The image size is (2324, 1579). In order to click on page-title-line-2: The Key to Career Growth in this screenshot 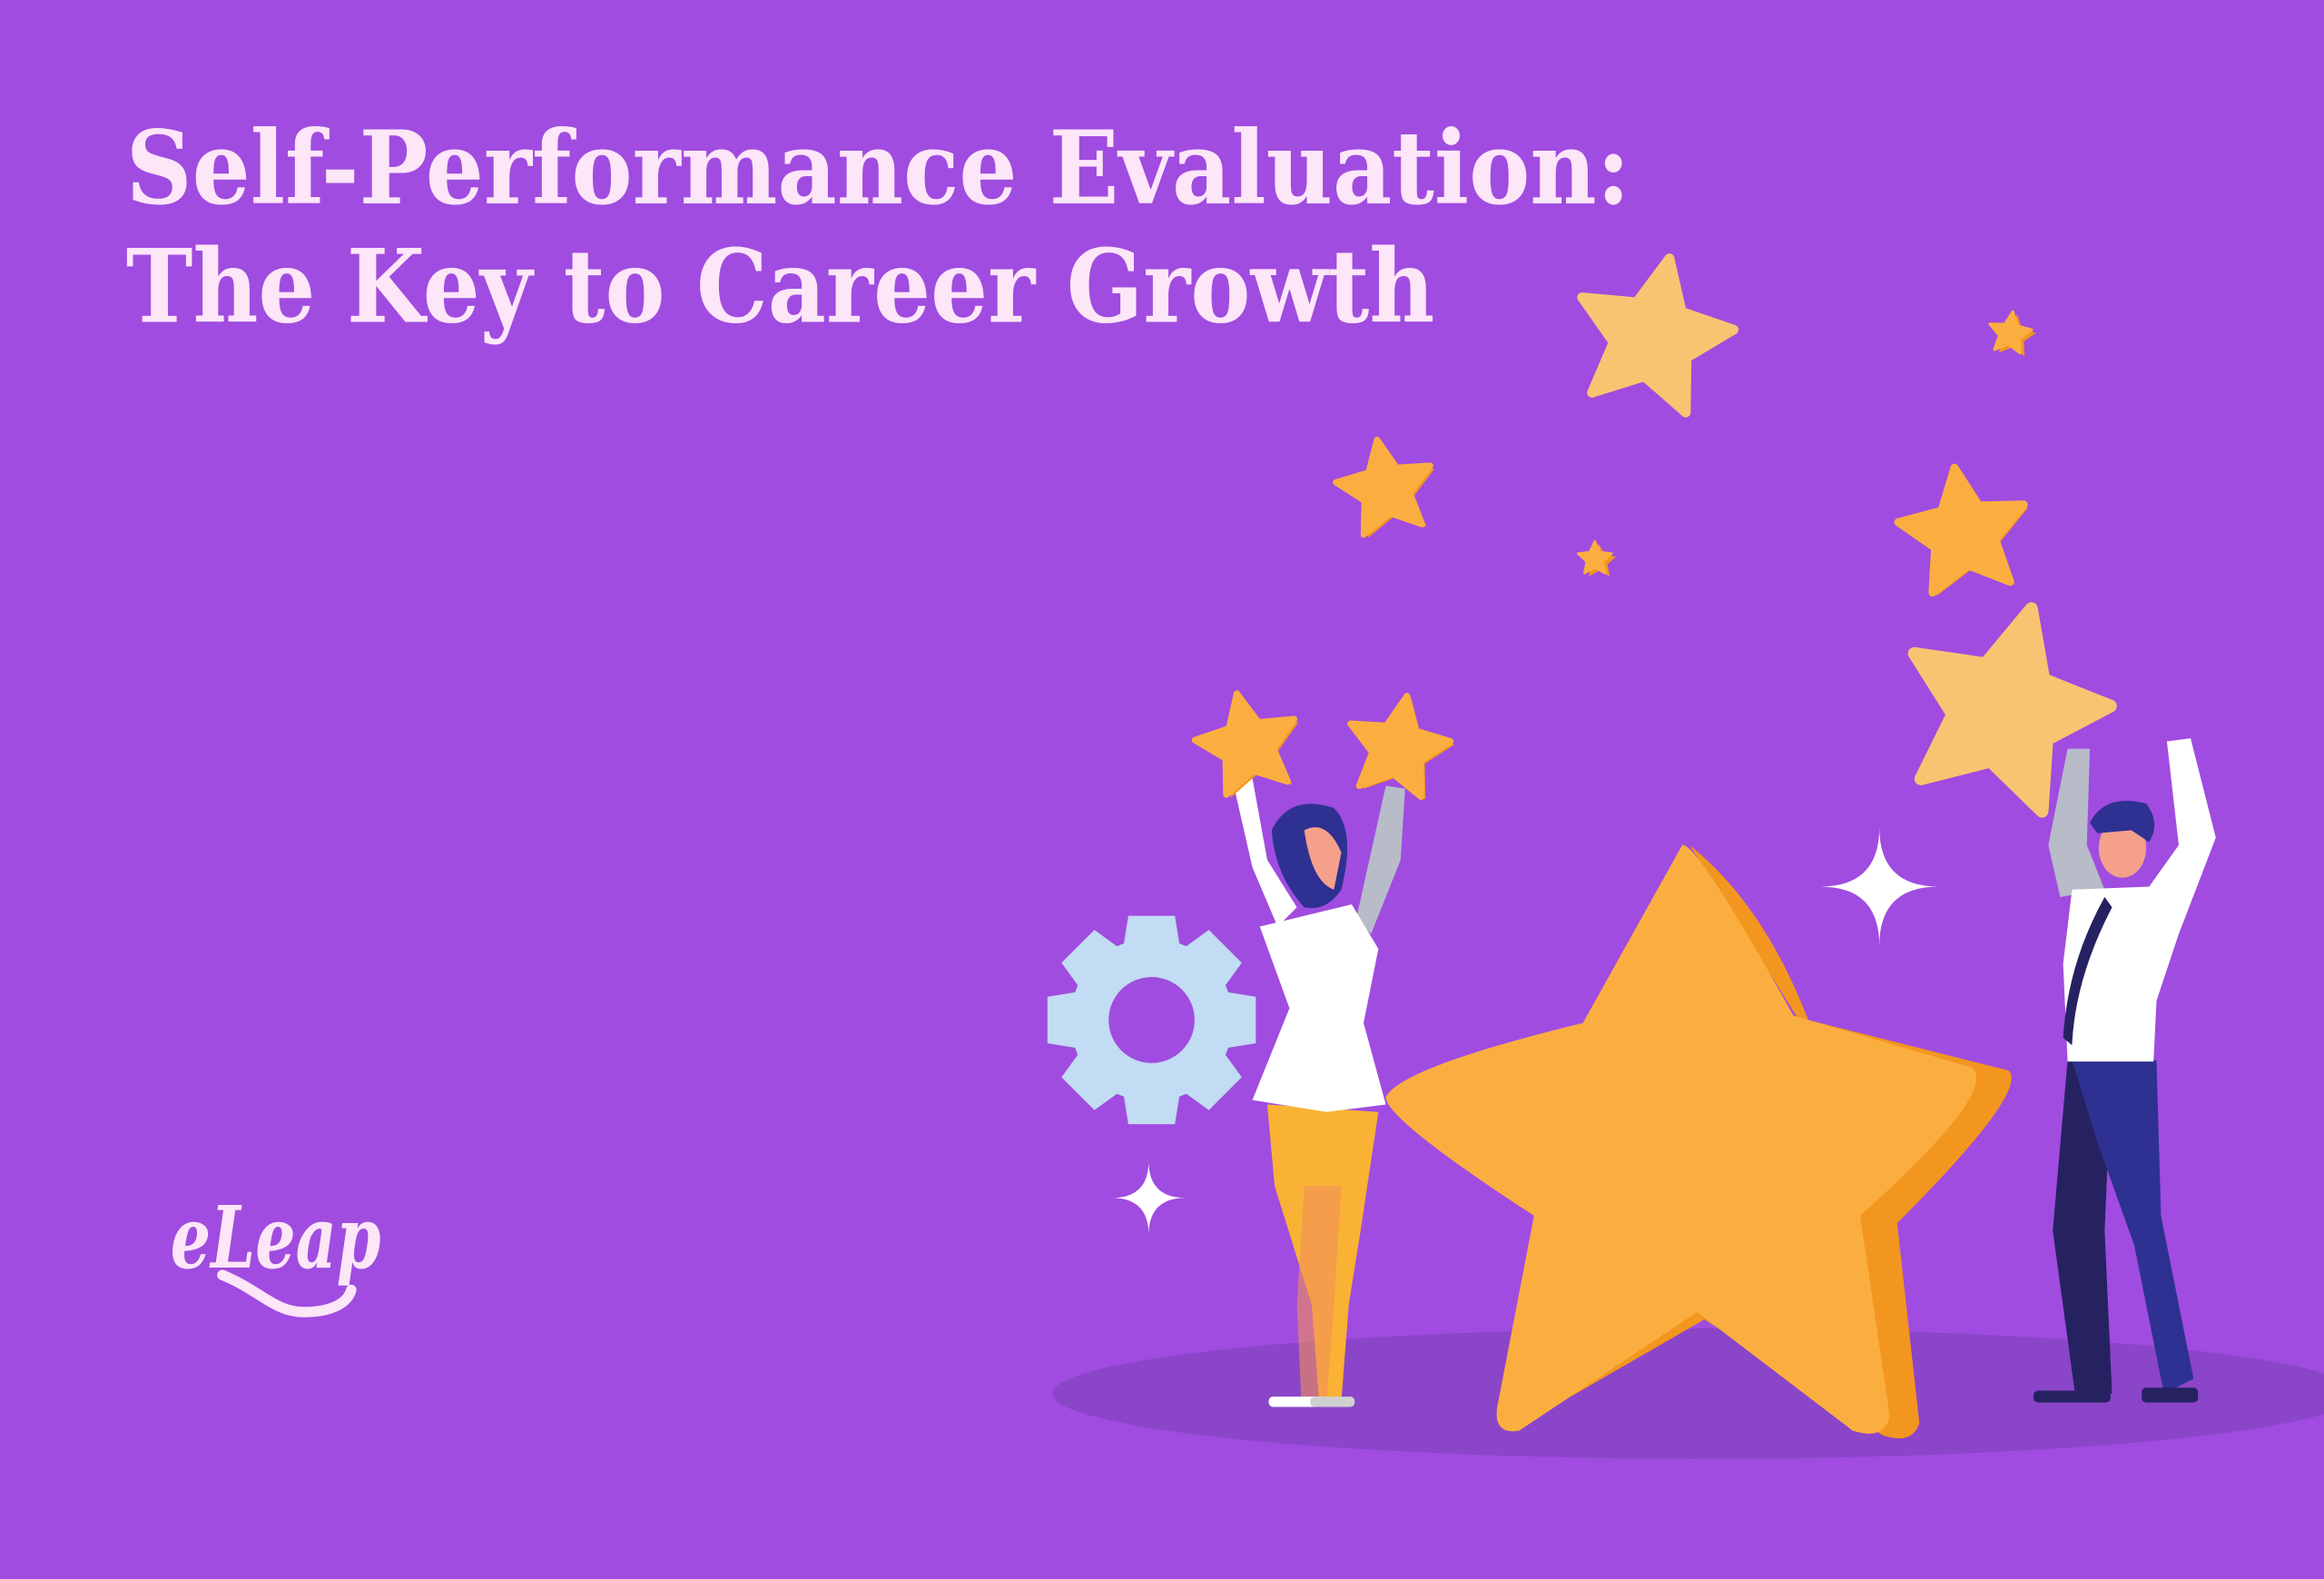, I will do `click(780, 287)`.